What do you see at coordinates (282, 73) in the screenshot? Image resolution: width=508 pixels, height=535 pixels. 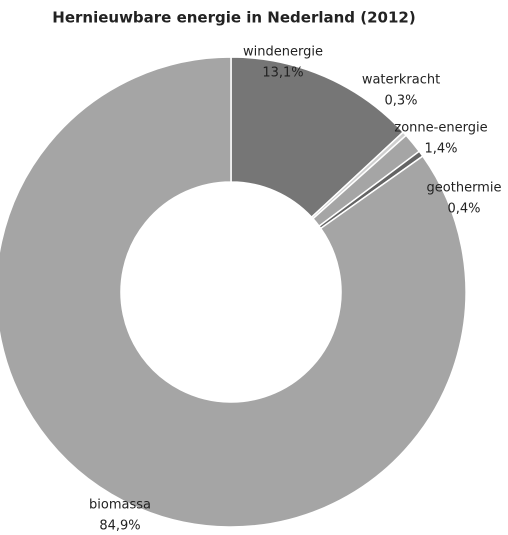 I see `slice-value-label: 13,1%` at bounding box center [282, 73].